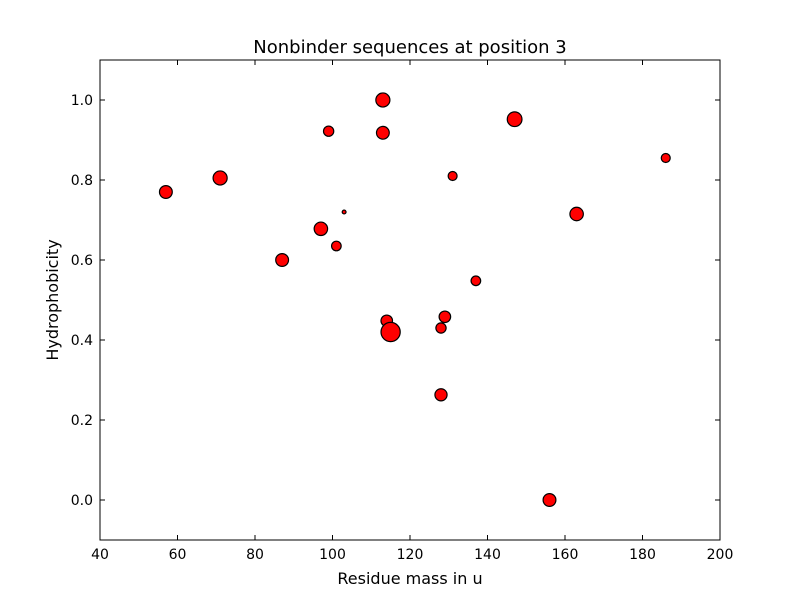 This screenshot has height=600, width=800. What do you see at coordinates (52, 299) in the screenshot?
I see `y-axis-label: Hydrophobicity` at bounding box center [52, 299].